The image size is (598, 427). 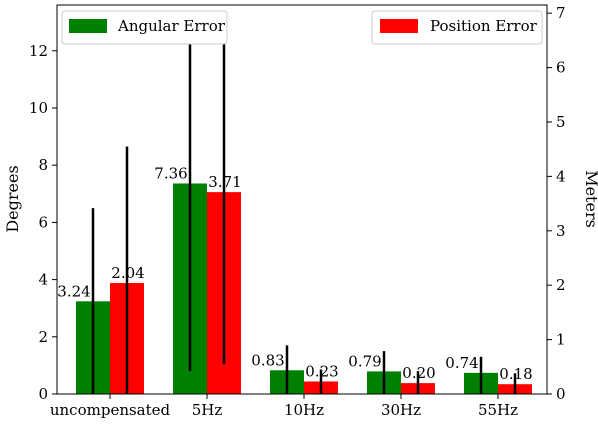 What do you see at coordinates (484, 26) in the screenshot?
I see `legend-label-position: Position Error` at bounding box center [484, 26].